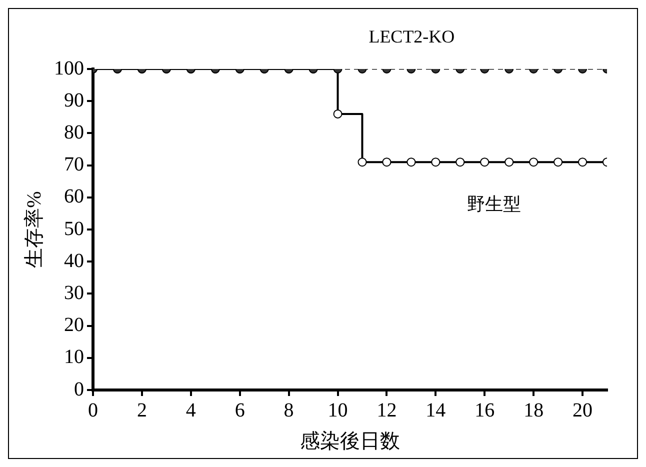 The height and width of the screenshot is (467, 646). Describe the element at coordinates (74, 293) in the screenshot. I see `y-tick-label: 30` at that location.